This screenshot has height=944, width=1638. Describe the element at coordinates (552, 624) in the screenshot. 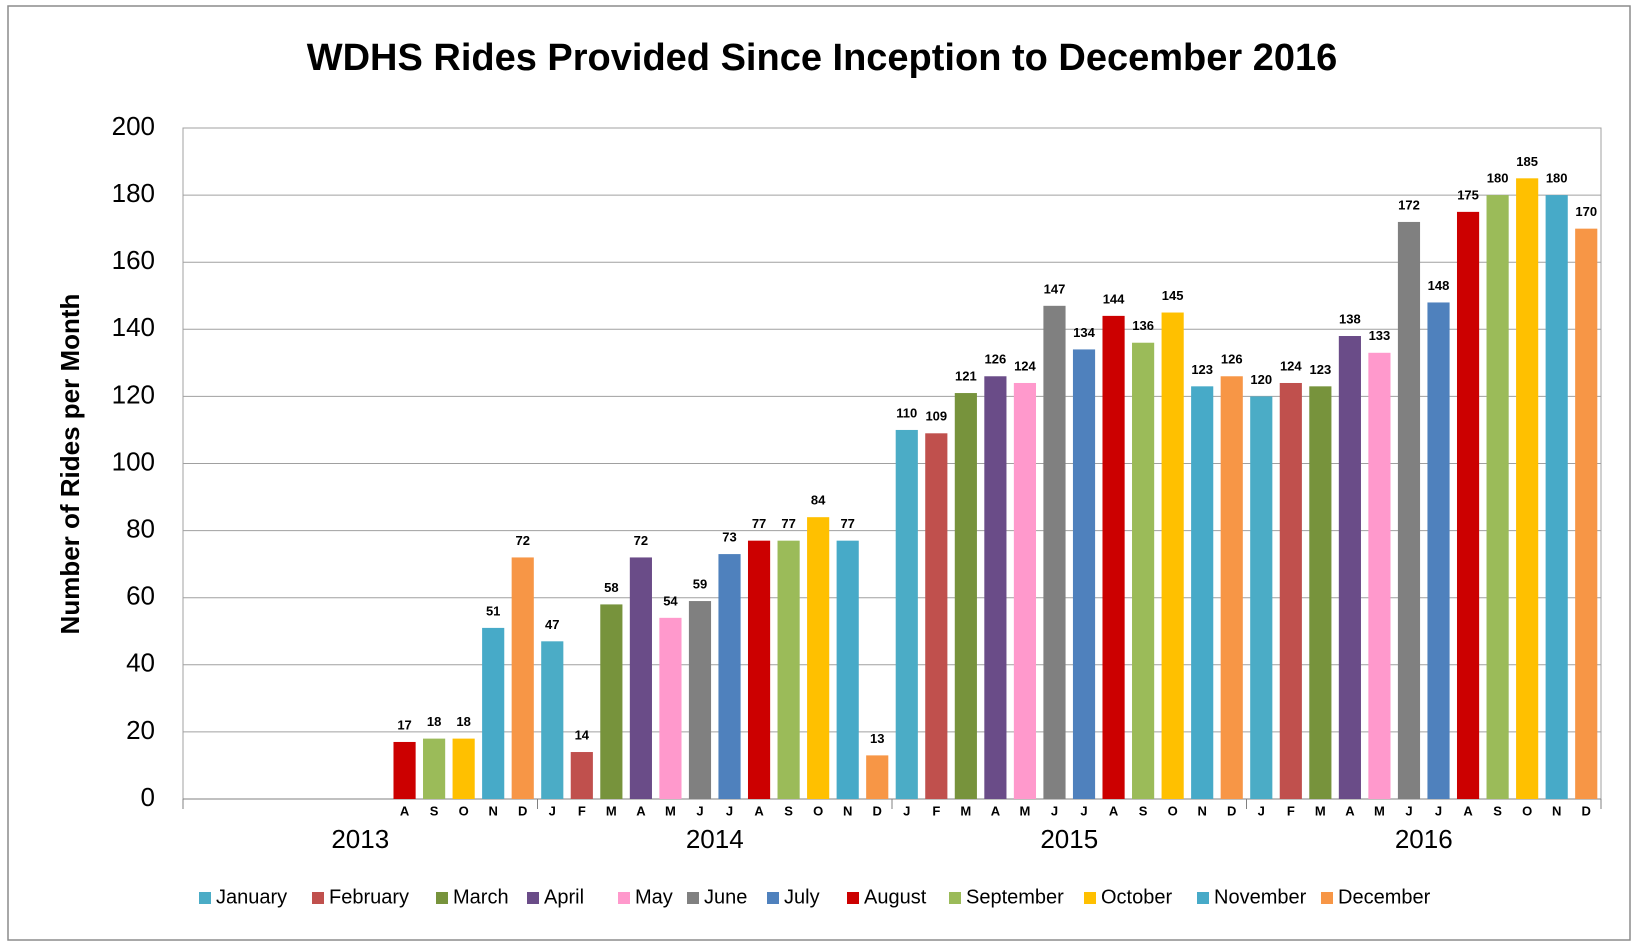

I see `data-label: 47` at that location.